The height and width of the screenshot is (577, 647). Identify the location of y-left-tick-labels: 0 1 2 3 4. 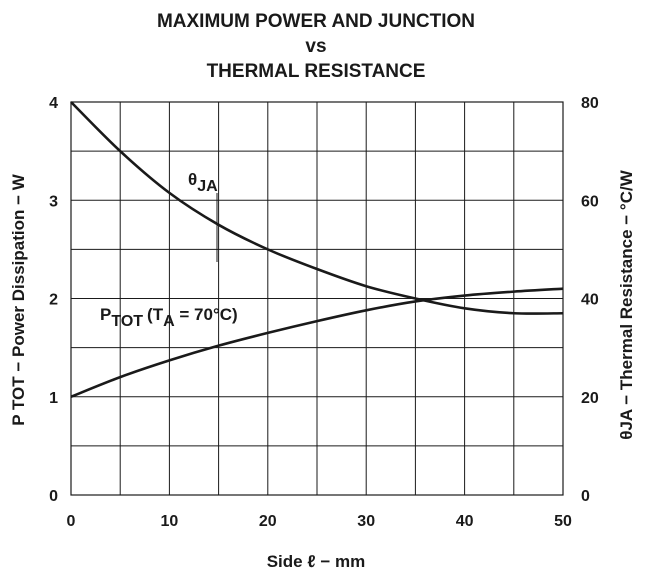
(53, 300).